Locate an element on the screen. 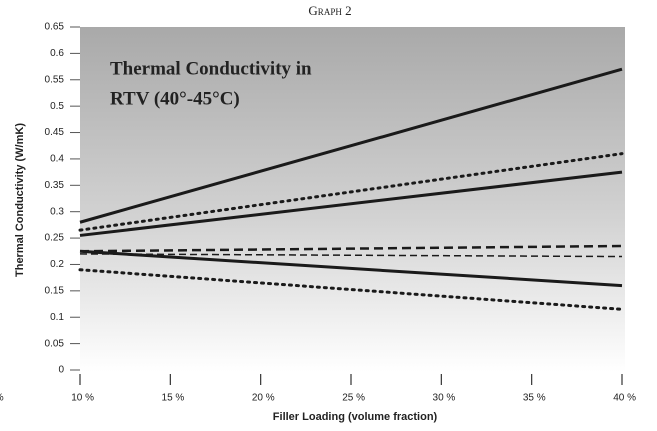 Image resolution: width=657 pixels, height=431 pixels. y-tick-label: 0.05 is located at coordinates (55, 343).